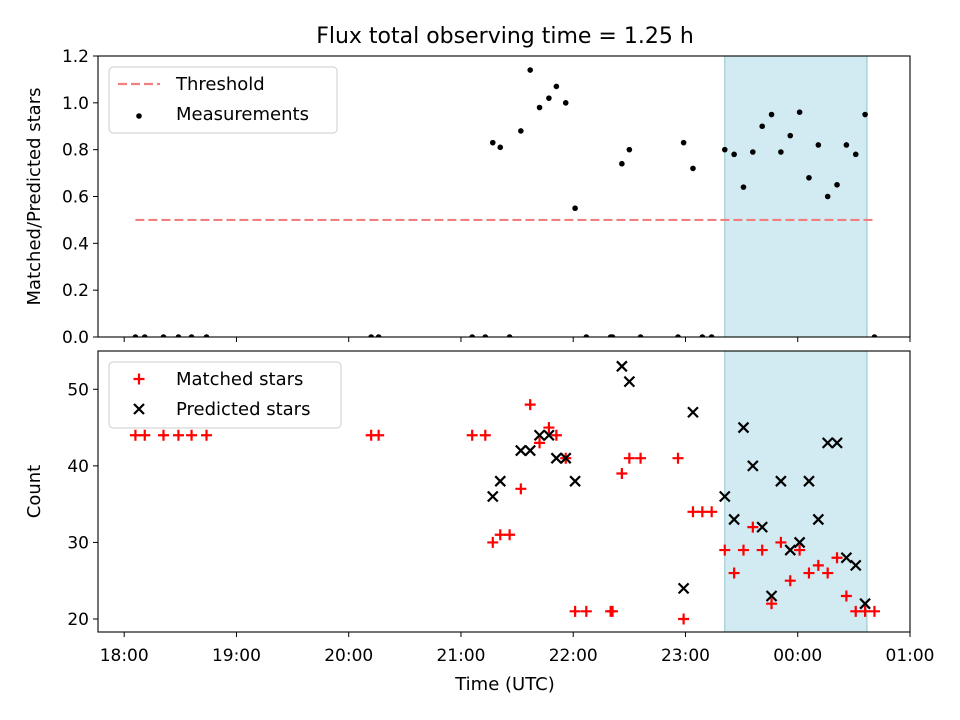  I want to click on x-tick-label: 20:00, so click(348, 656).